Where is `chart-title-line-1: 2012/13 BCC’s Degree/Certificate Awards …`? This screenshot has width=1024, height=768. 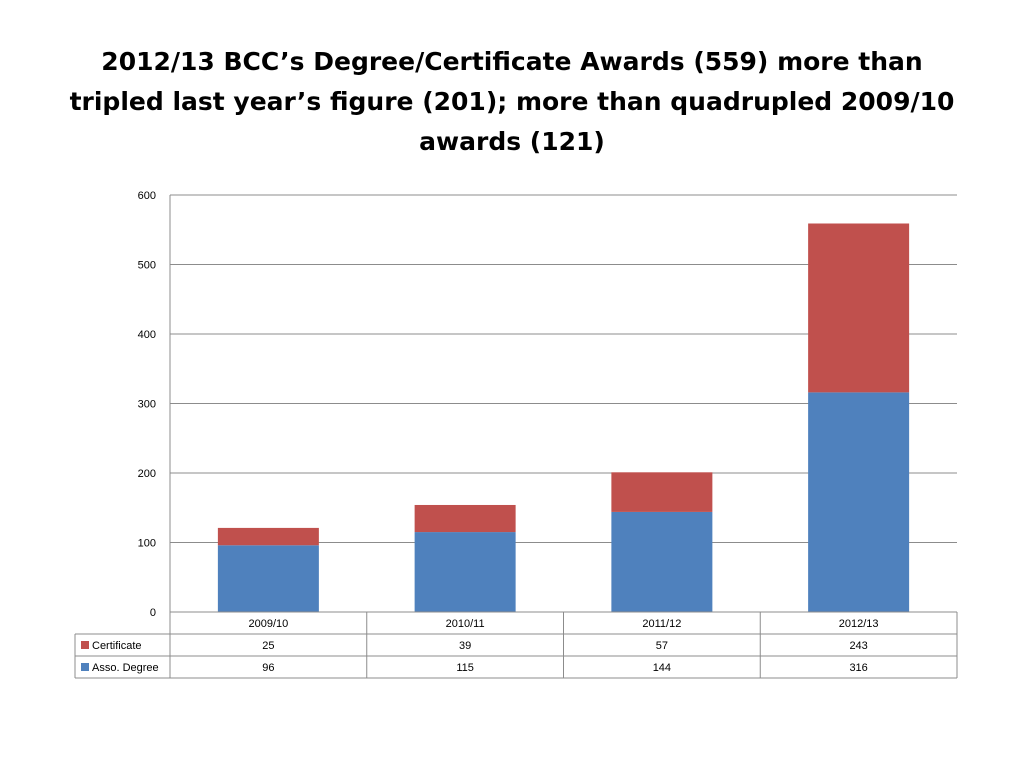 chart-title-line-1: 2012/13 BCC’s Degree/Certificate Awards … is located at coordinates (512, 61).